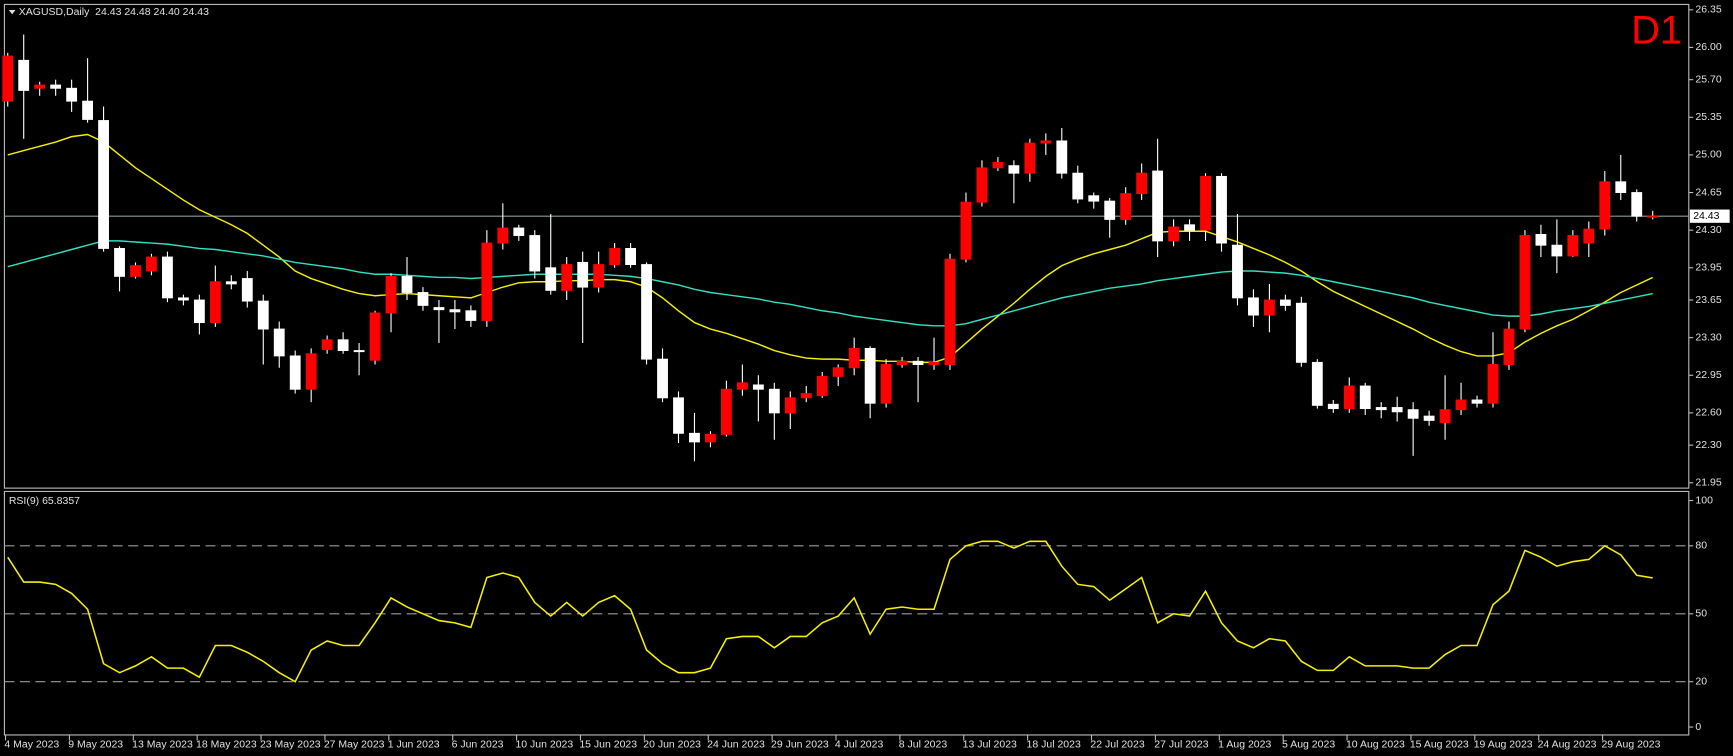 This screenshot has height=756, width=1733. Describe the element at coordinates (1704, 500) in the screenshot. I see `y-tick-label: 100` at that location.